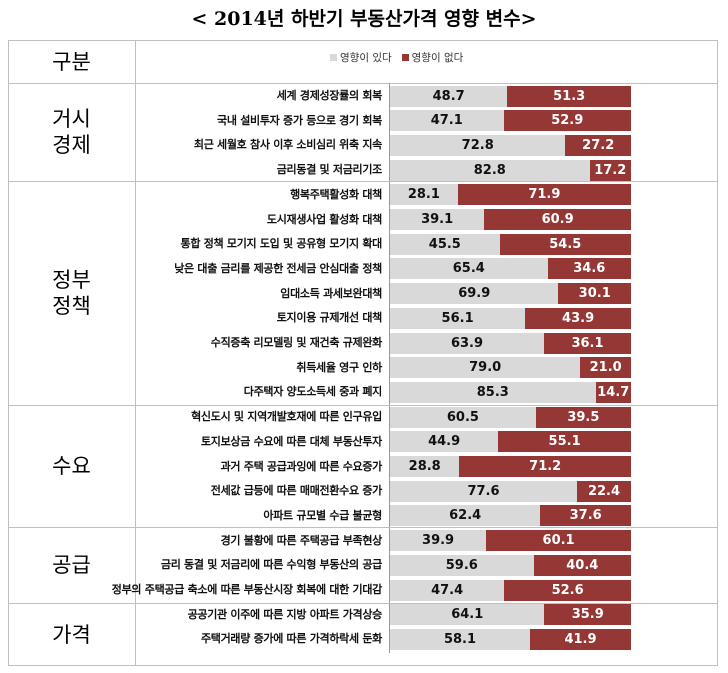 This screenshot has height=673, width=728. What do you see at coordinates (339, 367) in the screenshot?
I see `row-label: 취득세율 영구 인하` at bounding box center [339, 367].